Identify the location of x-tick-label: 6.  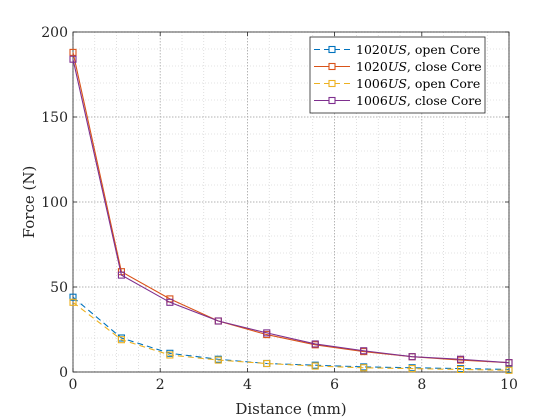
(334, 385).